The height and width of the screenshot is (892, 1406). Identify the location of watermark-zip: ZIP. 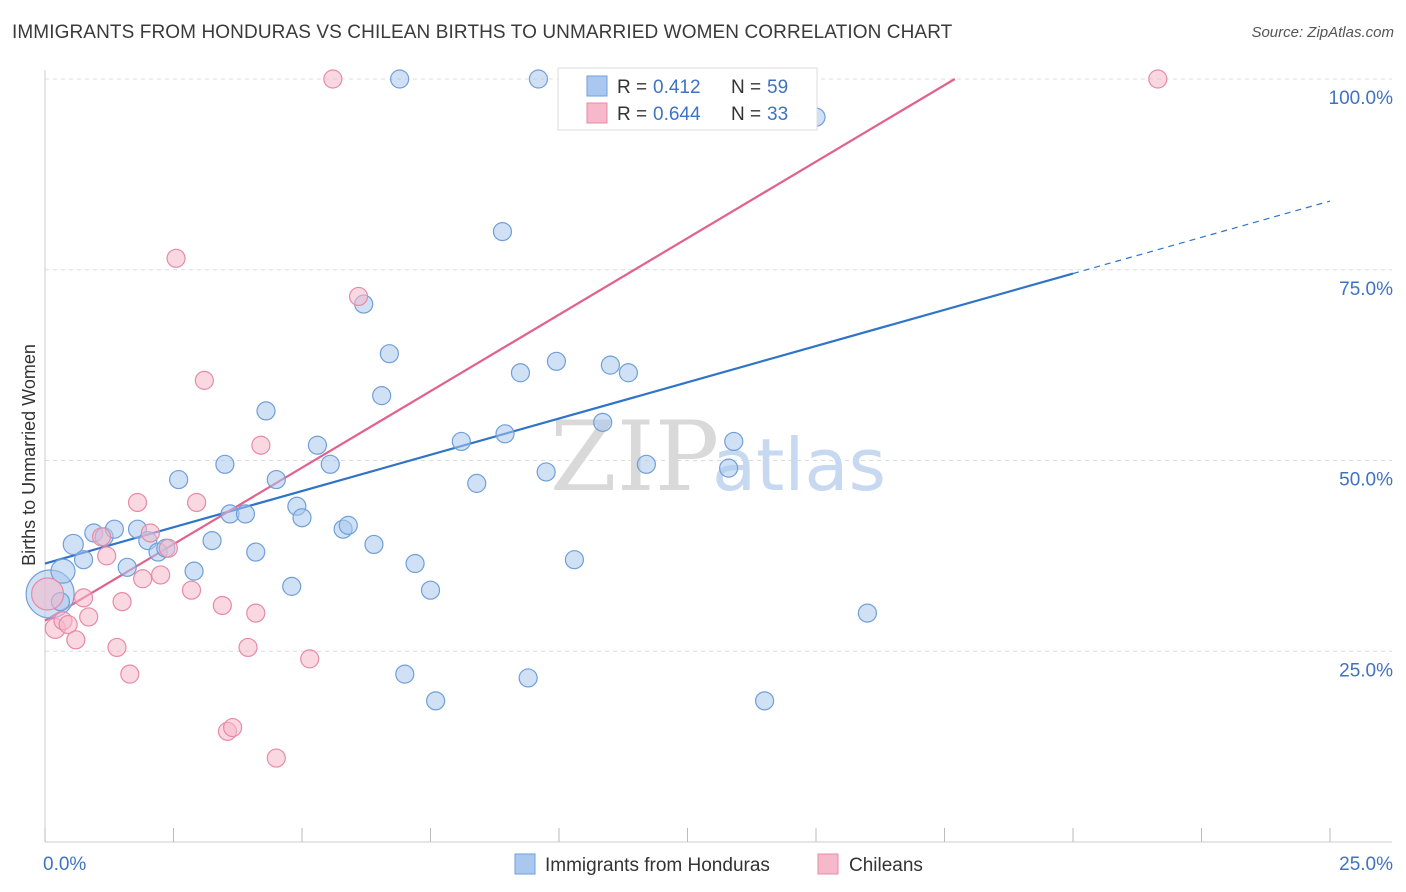
(634, 457).